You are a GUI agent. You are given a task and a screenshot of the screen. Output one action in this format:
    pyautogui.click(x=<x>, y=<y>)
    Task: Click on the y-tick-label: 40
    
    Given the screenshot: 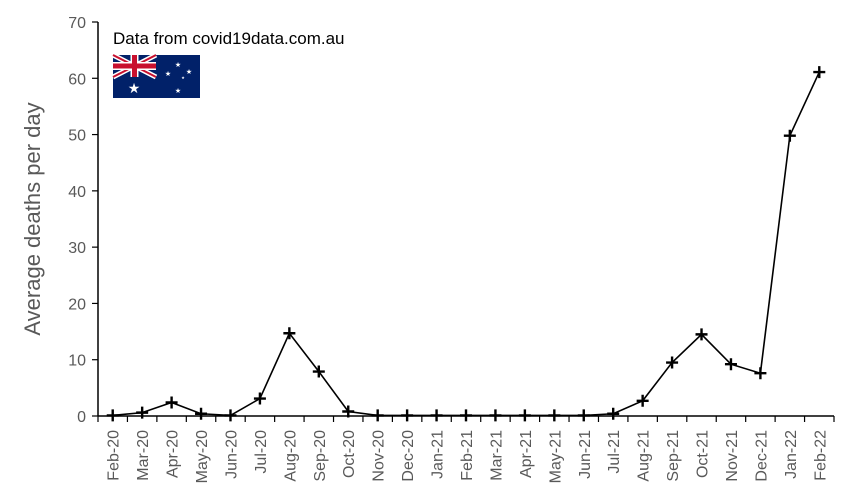 What is the action you would take?
    pyautogui.click(x=77, y=192)
    